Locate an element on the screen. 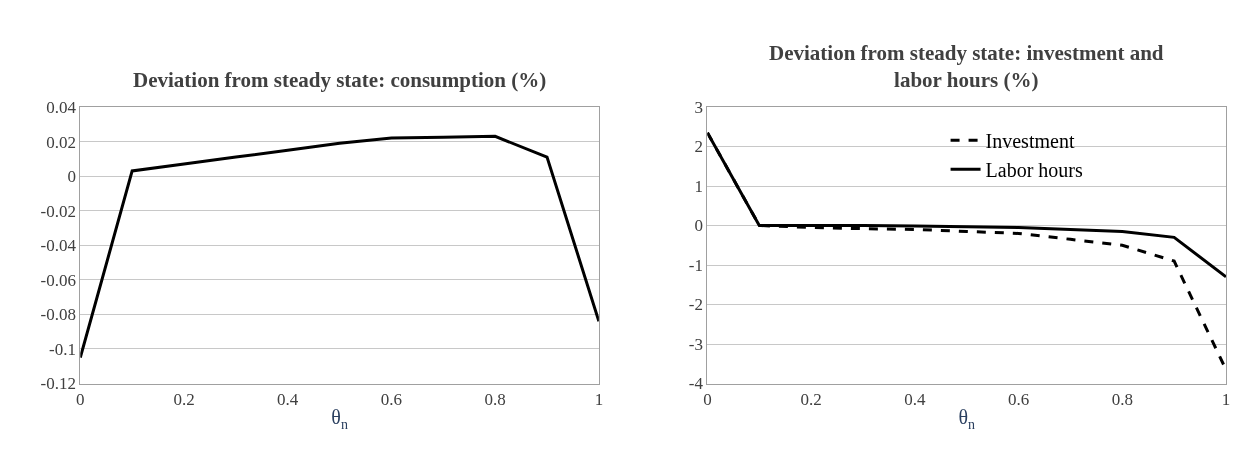 The width and height of the screenshot is (1241, 458). chart-title: Deviation from steady state: consumption (%) is located at coordinates (340, 80).